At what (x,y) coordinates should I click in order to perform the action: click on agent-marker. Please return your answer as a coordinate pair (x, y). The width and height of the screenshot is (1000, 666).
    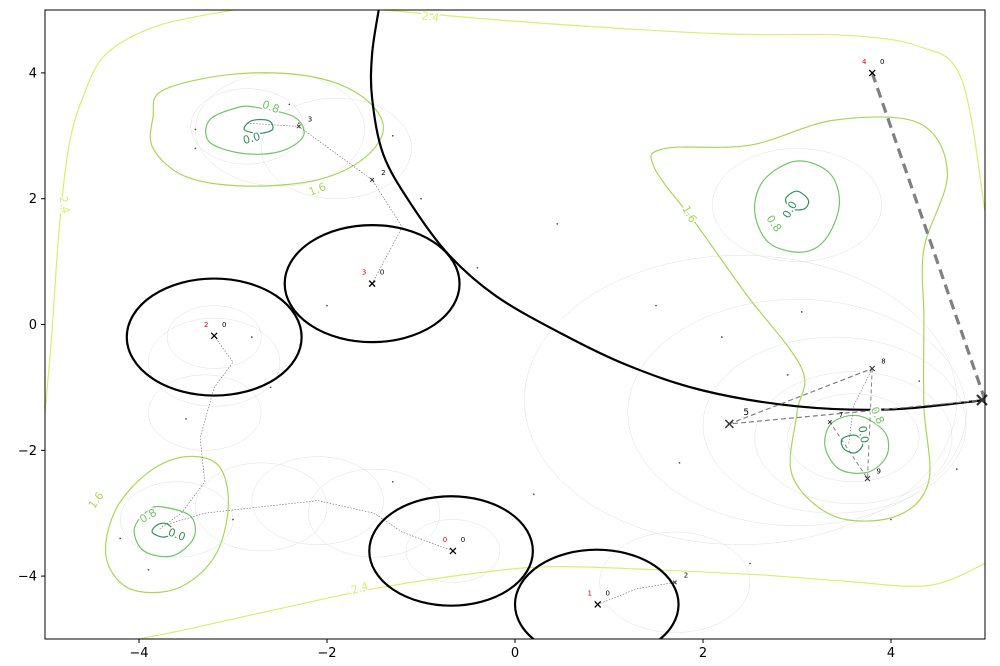
    Looking at the image, I should click on (372, 284).